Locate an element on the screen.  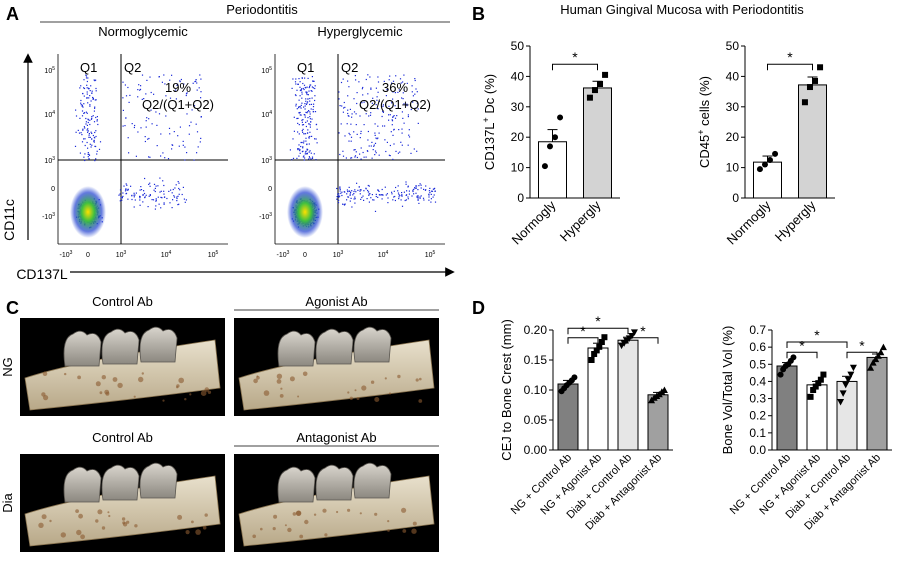
y-axis-label: CEJ to Bone Crest (mm) is located at coordinates (506, 390).